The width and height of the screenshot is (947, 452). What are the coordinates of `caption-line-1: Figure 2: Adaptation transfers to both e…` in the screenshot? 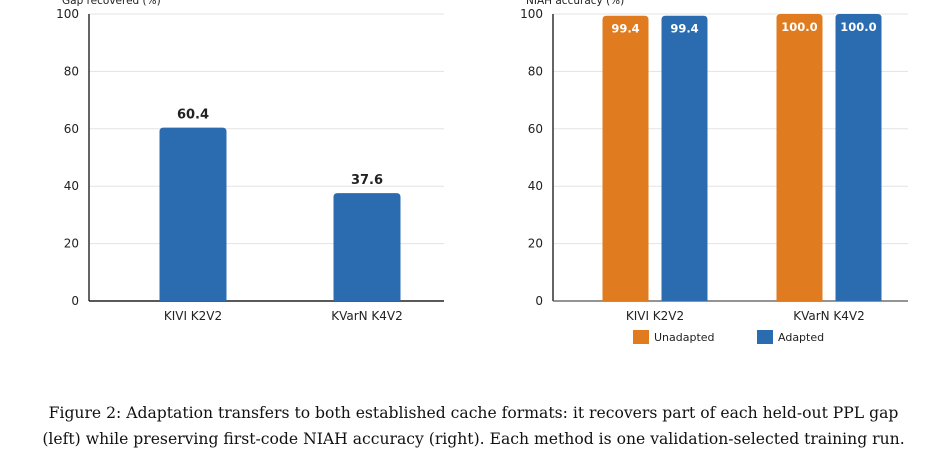 It's located at (473, 413).